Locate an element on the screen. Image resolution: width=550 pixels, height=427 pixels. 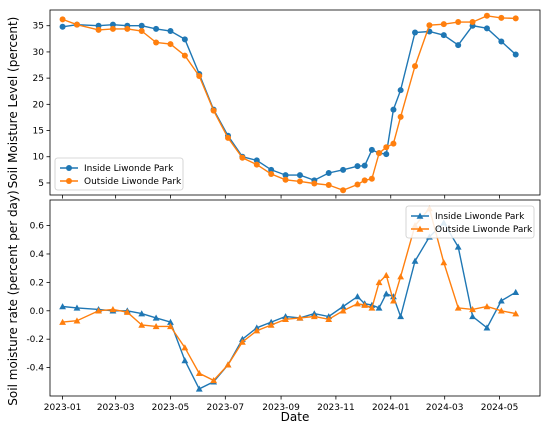
y-axis-label: Soil moisture rate (percent per day) is located at coordinates (13, 297).